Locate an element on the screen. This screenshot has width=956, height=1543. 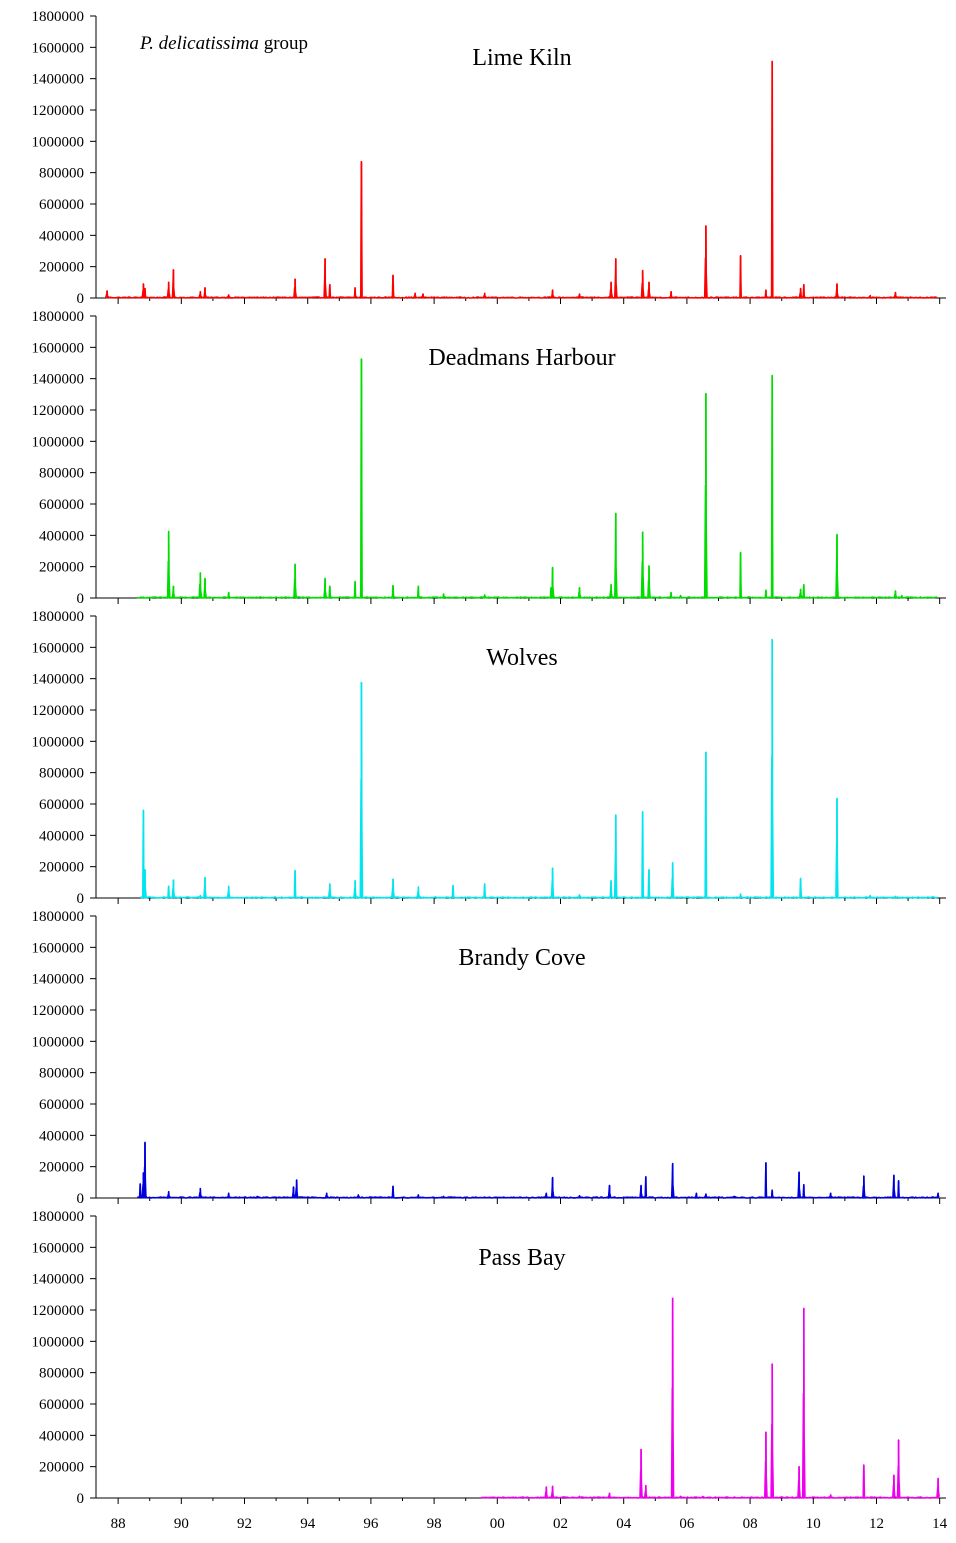
x-tick-label: 04 is located at coordinates (624, 1524).